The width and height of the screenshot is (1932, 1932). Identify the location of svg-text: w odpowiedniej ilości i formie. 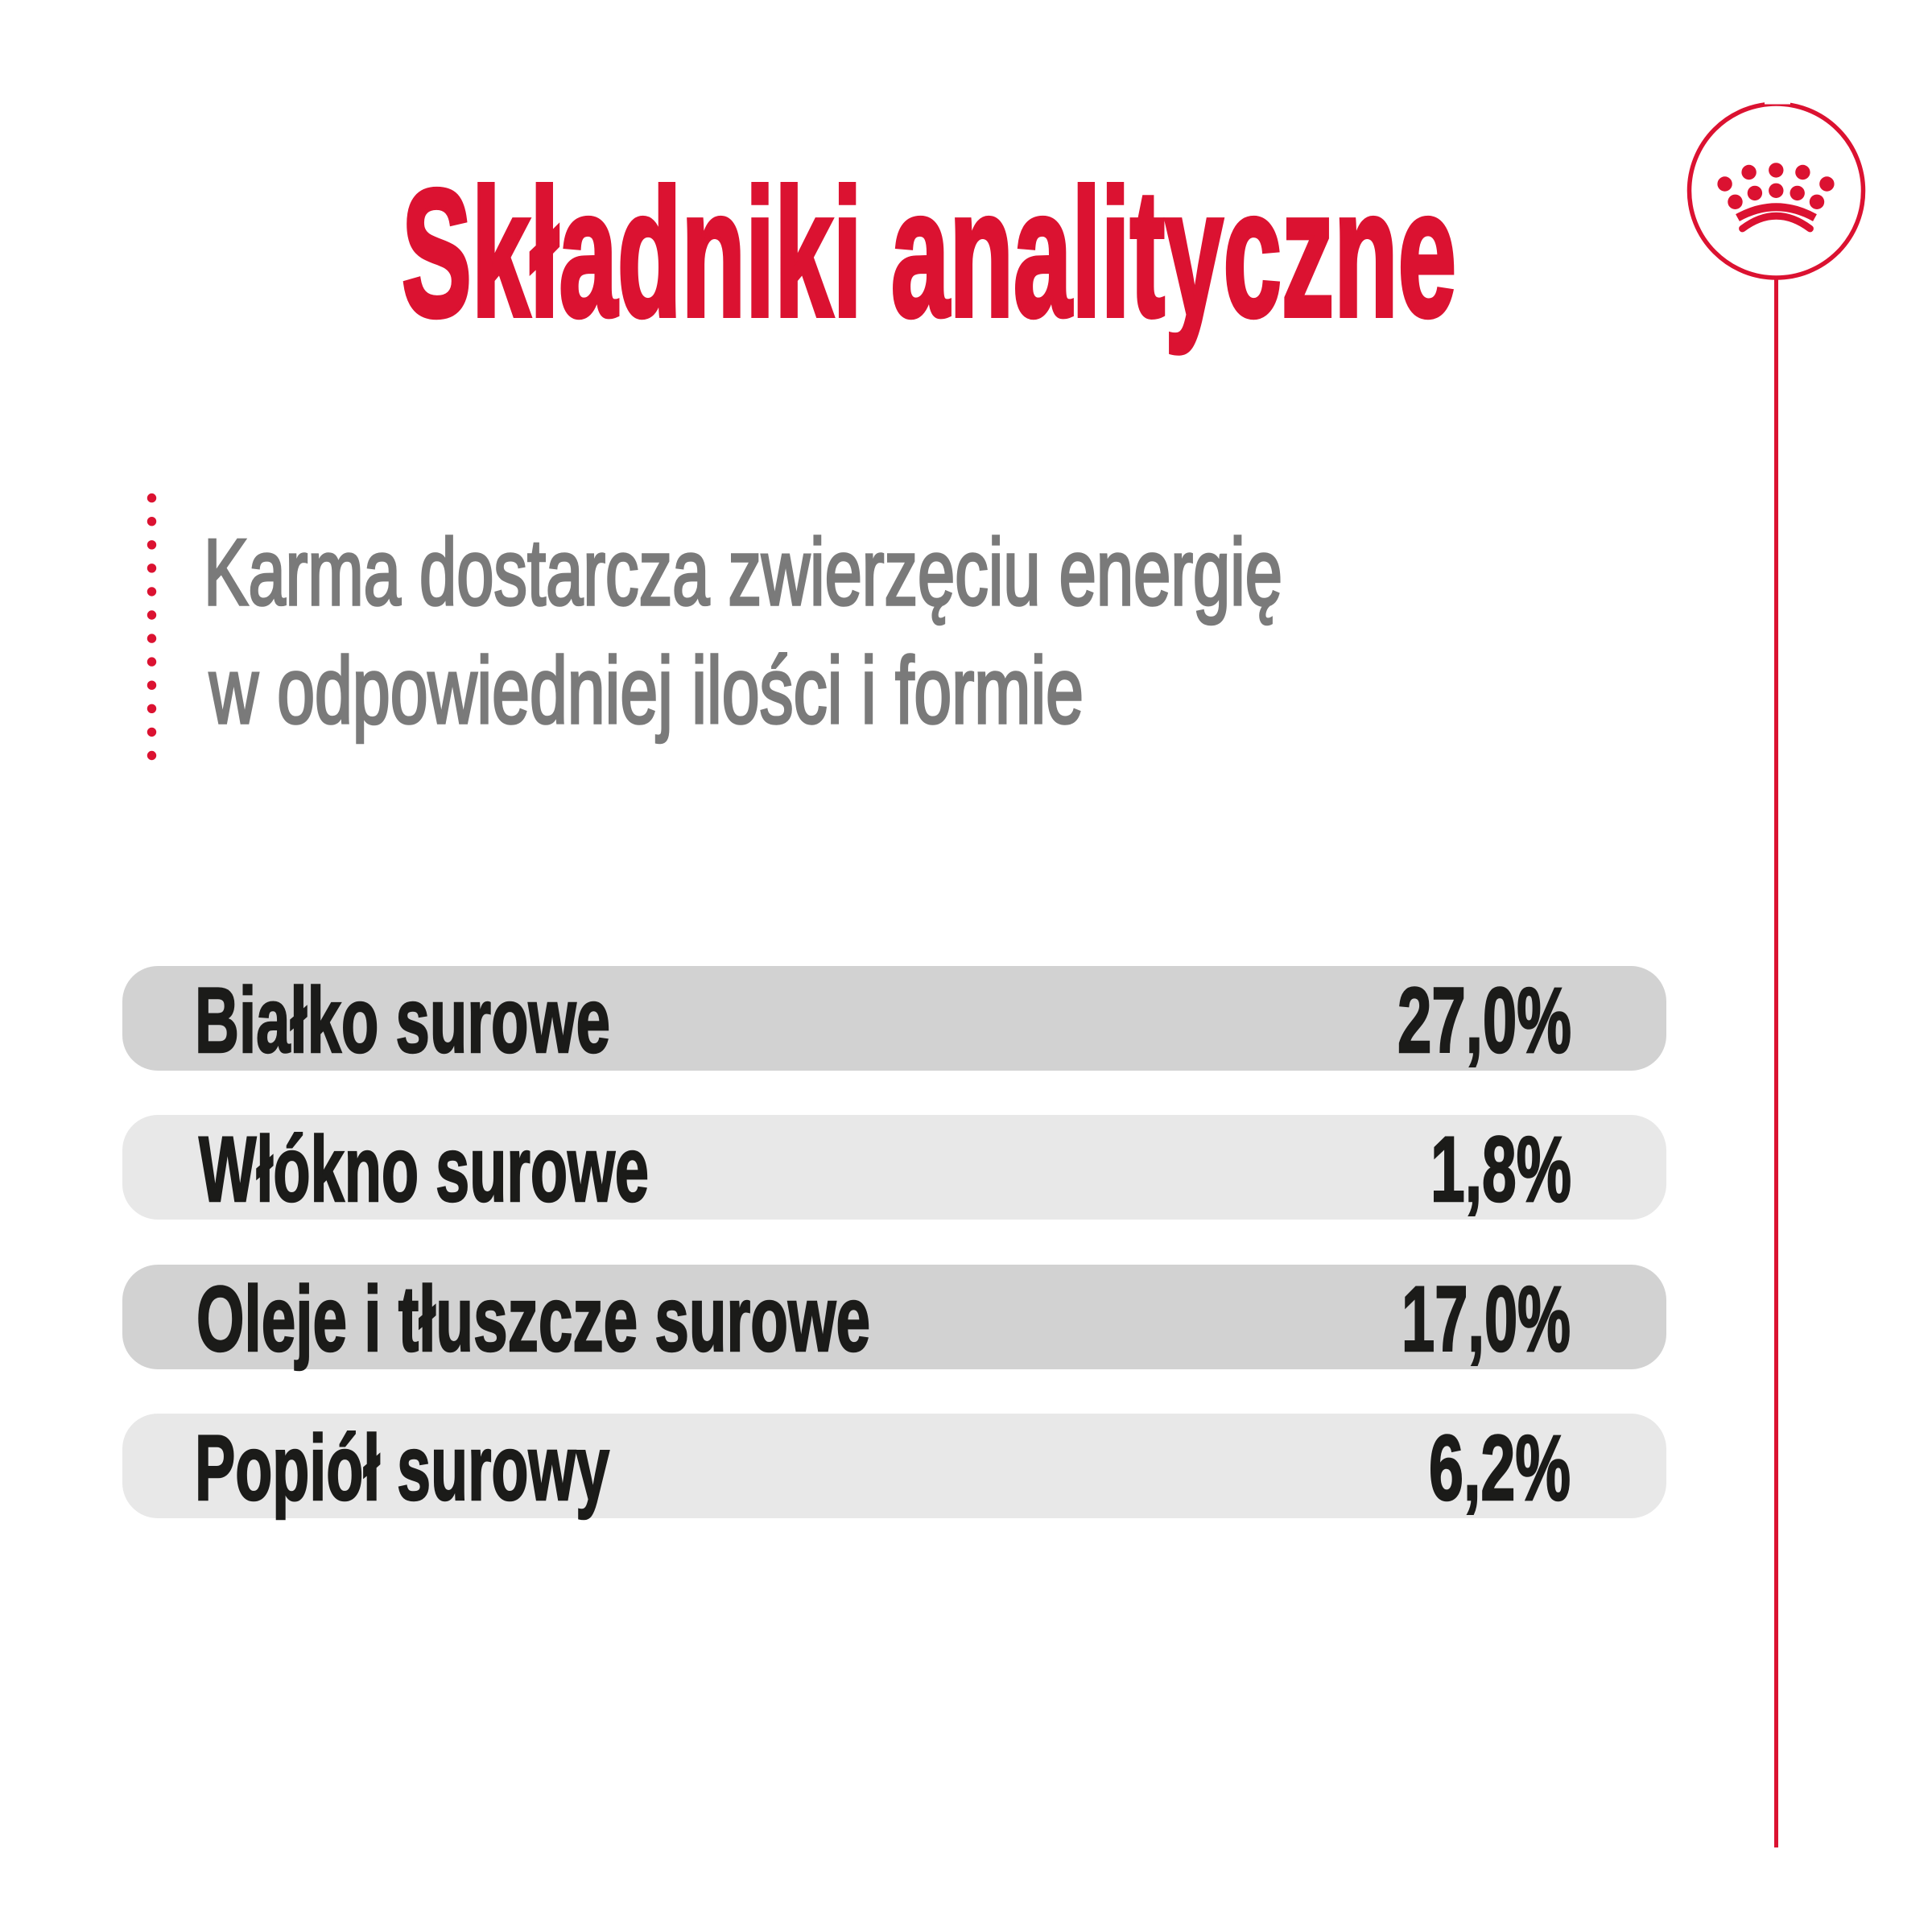
(646, 690).